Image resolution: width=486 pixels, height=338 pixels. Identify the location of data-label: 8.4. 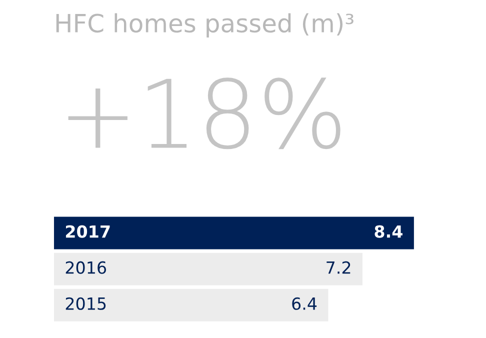
(388, 231).